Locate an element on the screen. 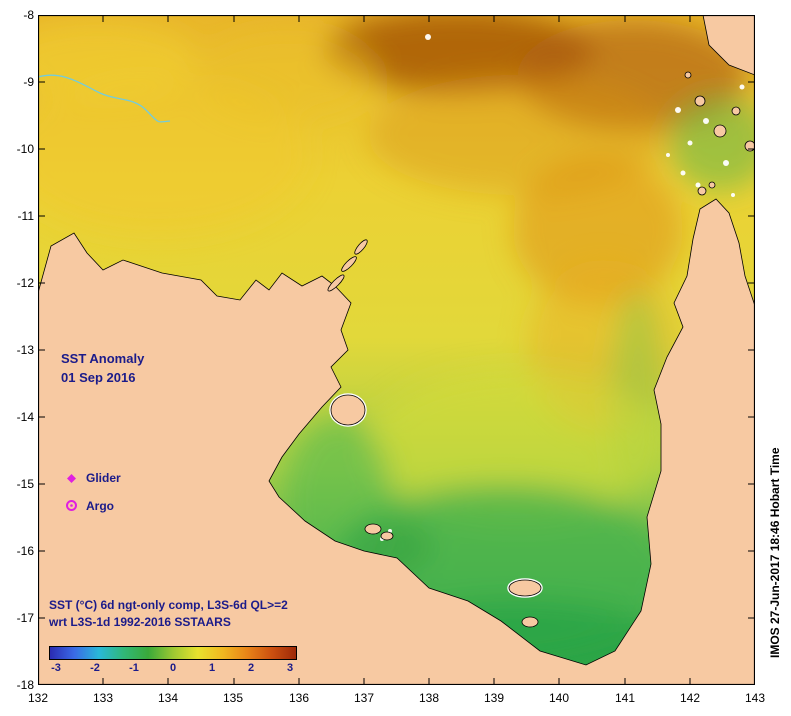 This screenshot has height=716, width=791. plot-title: SST Anomaly 01 Sep 2016 is located at coordinates (102, 368).